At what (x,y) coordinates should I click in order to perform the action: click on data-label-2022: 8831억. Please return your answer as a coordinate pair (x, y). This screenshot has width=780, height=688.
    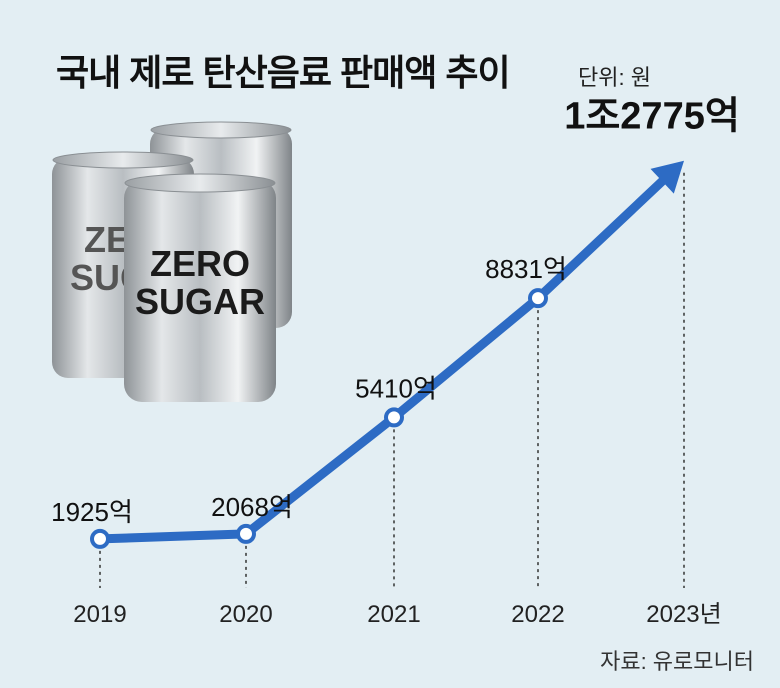
    Looking at the image, I should click on (526, 269).